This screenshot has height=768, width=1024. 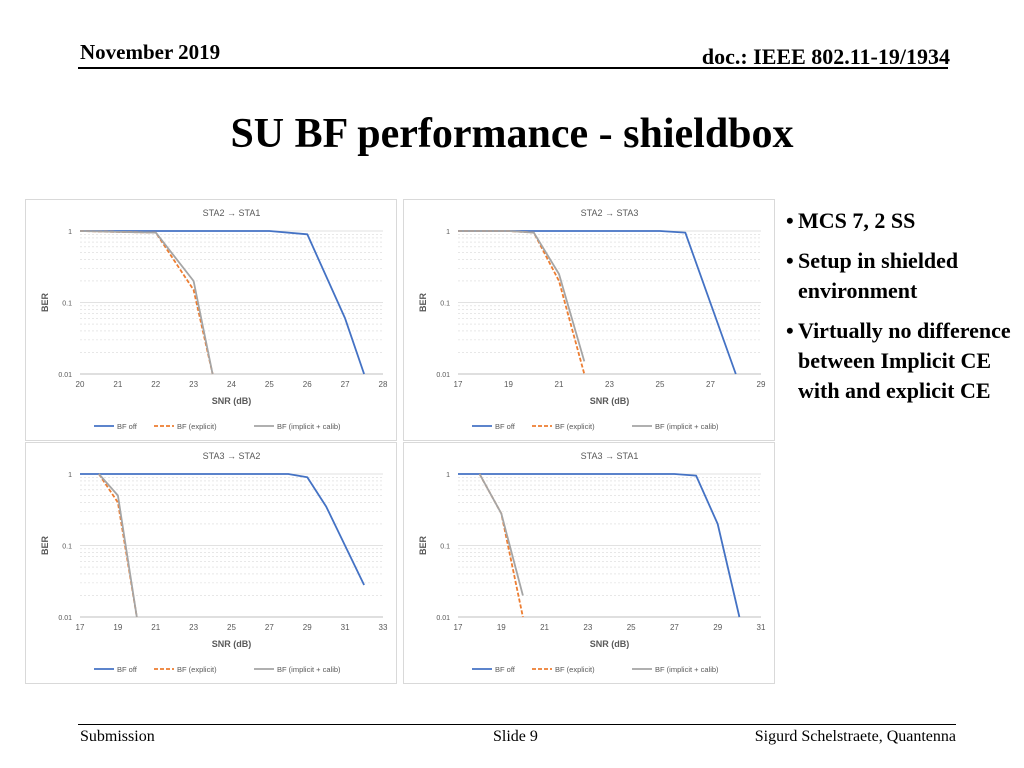 What do you see at coordinates (512, 134) in the screenshot?
I see `slide-title: SU BF performance - shieldbox` at bounding box center [512, 134].